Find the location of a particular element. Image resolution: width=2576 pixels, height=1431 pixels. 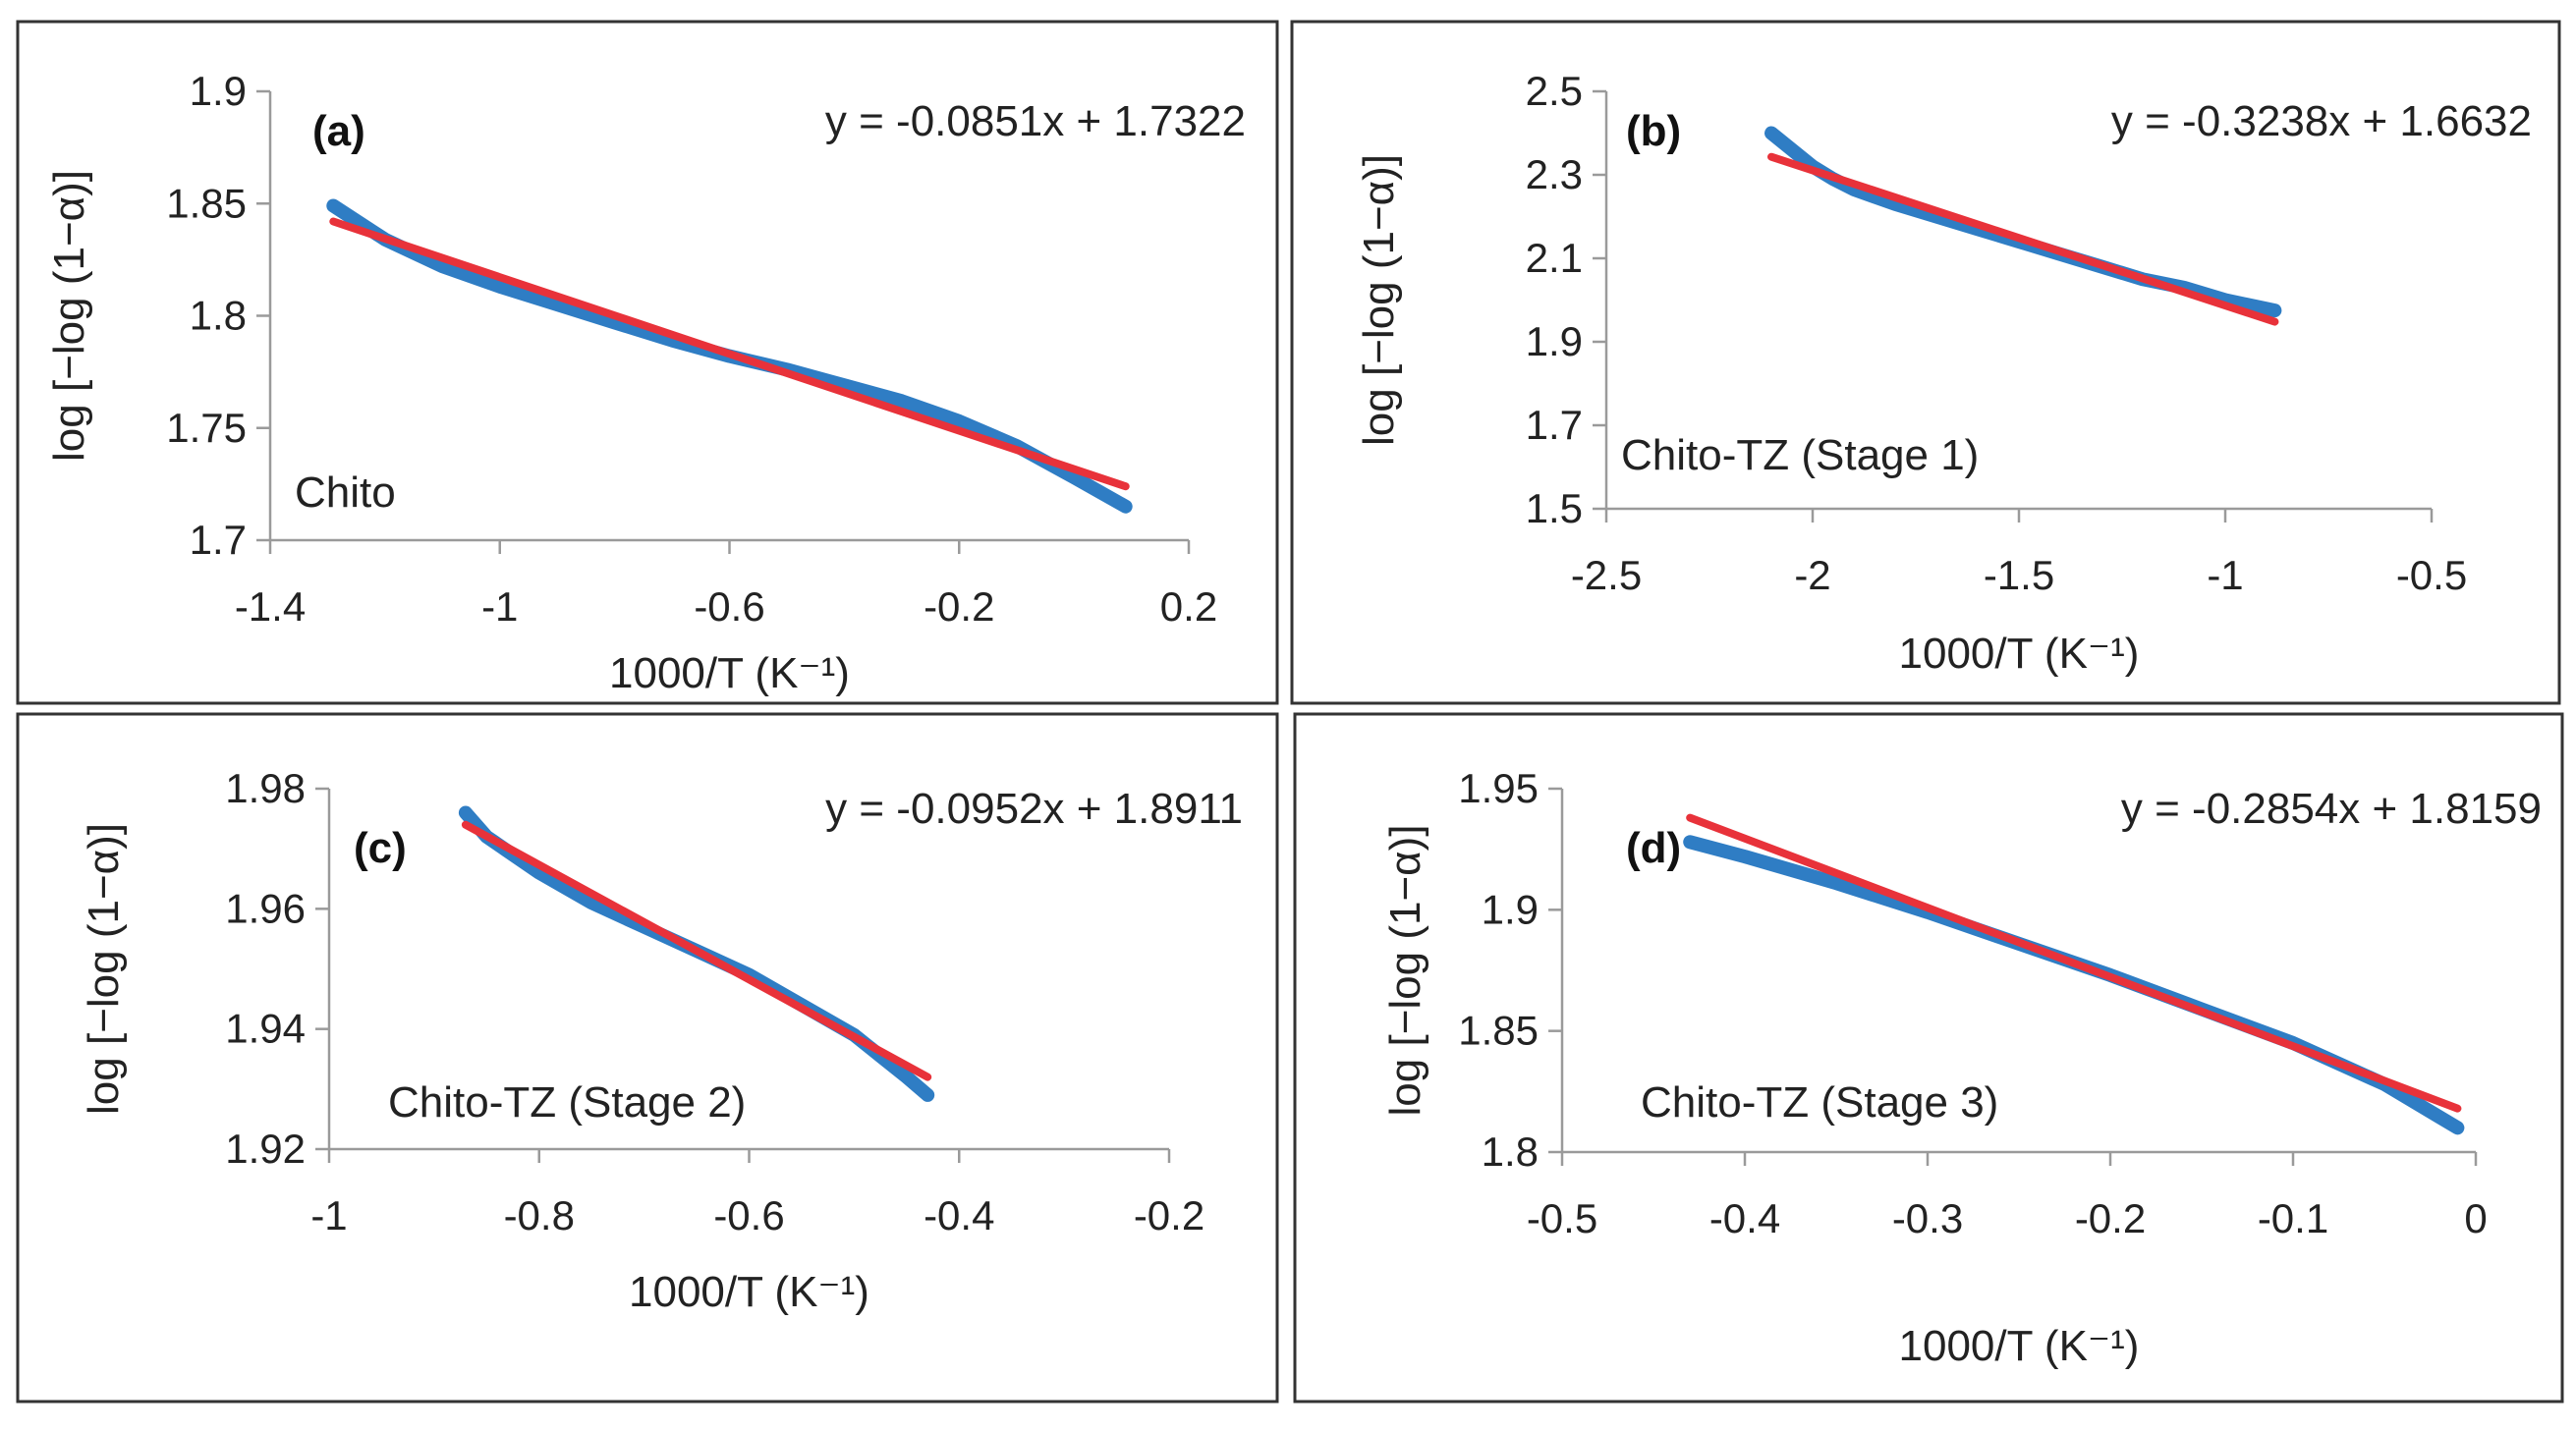

x-tick-label: -1.4 is located at coordinates (270, 606).